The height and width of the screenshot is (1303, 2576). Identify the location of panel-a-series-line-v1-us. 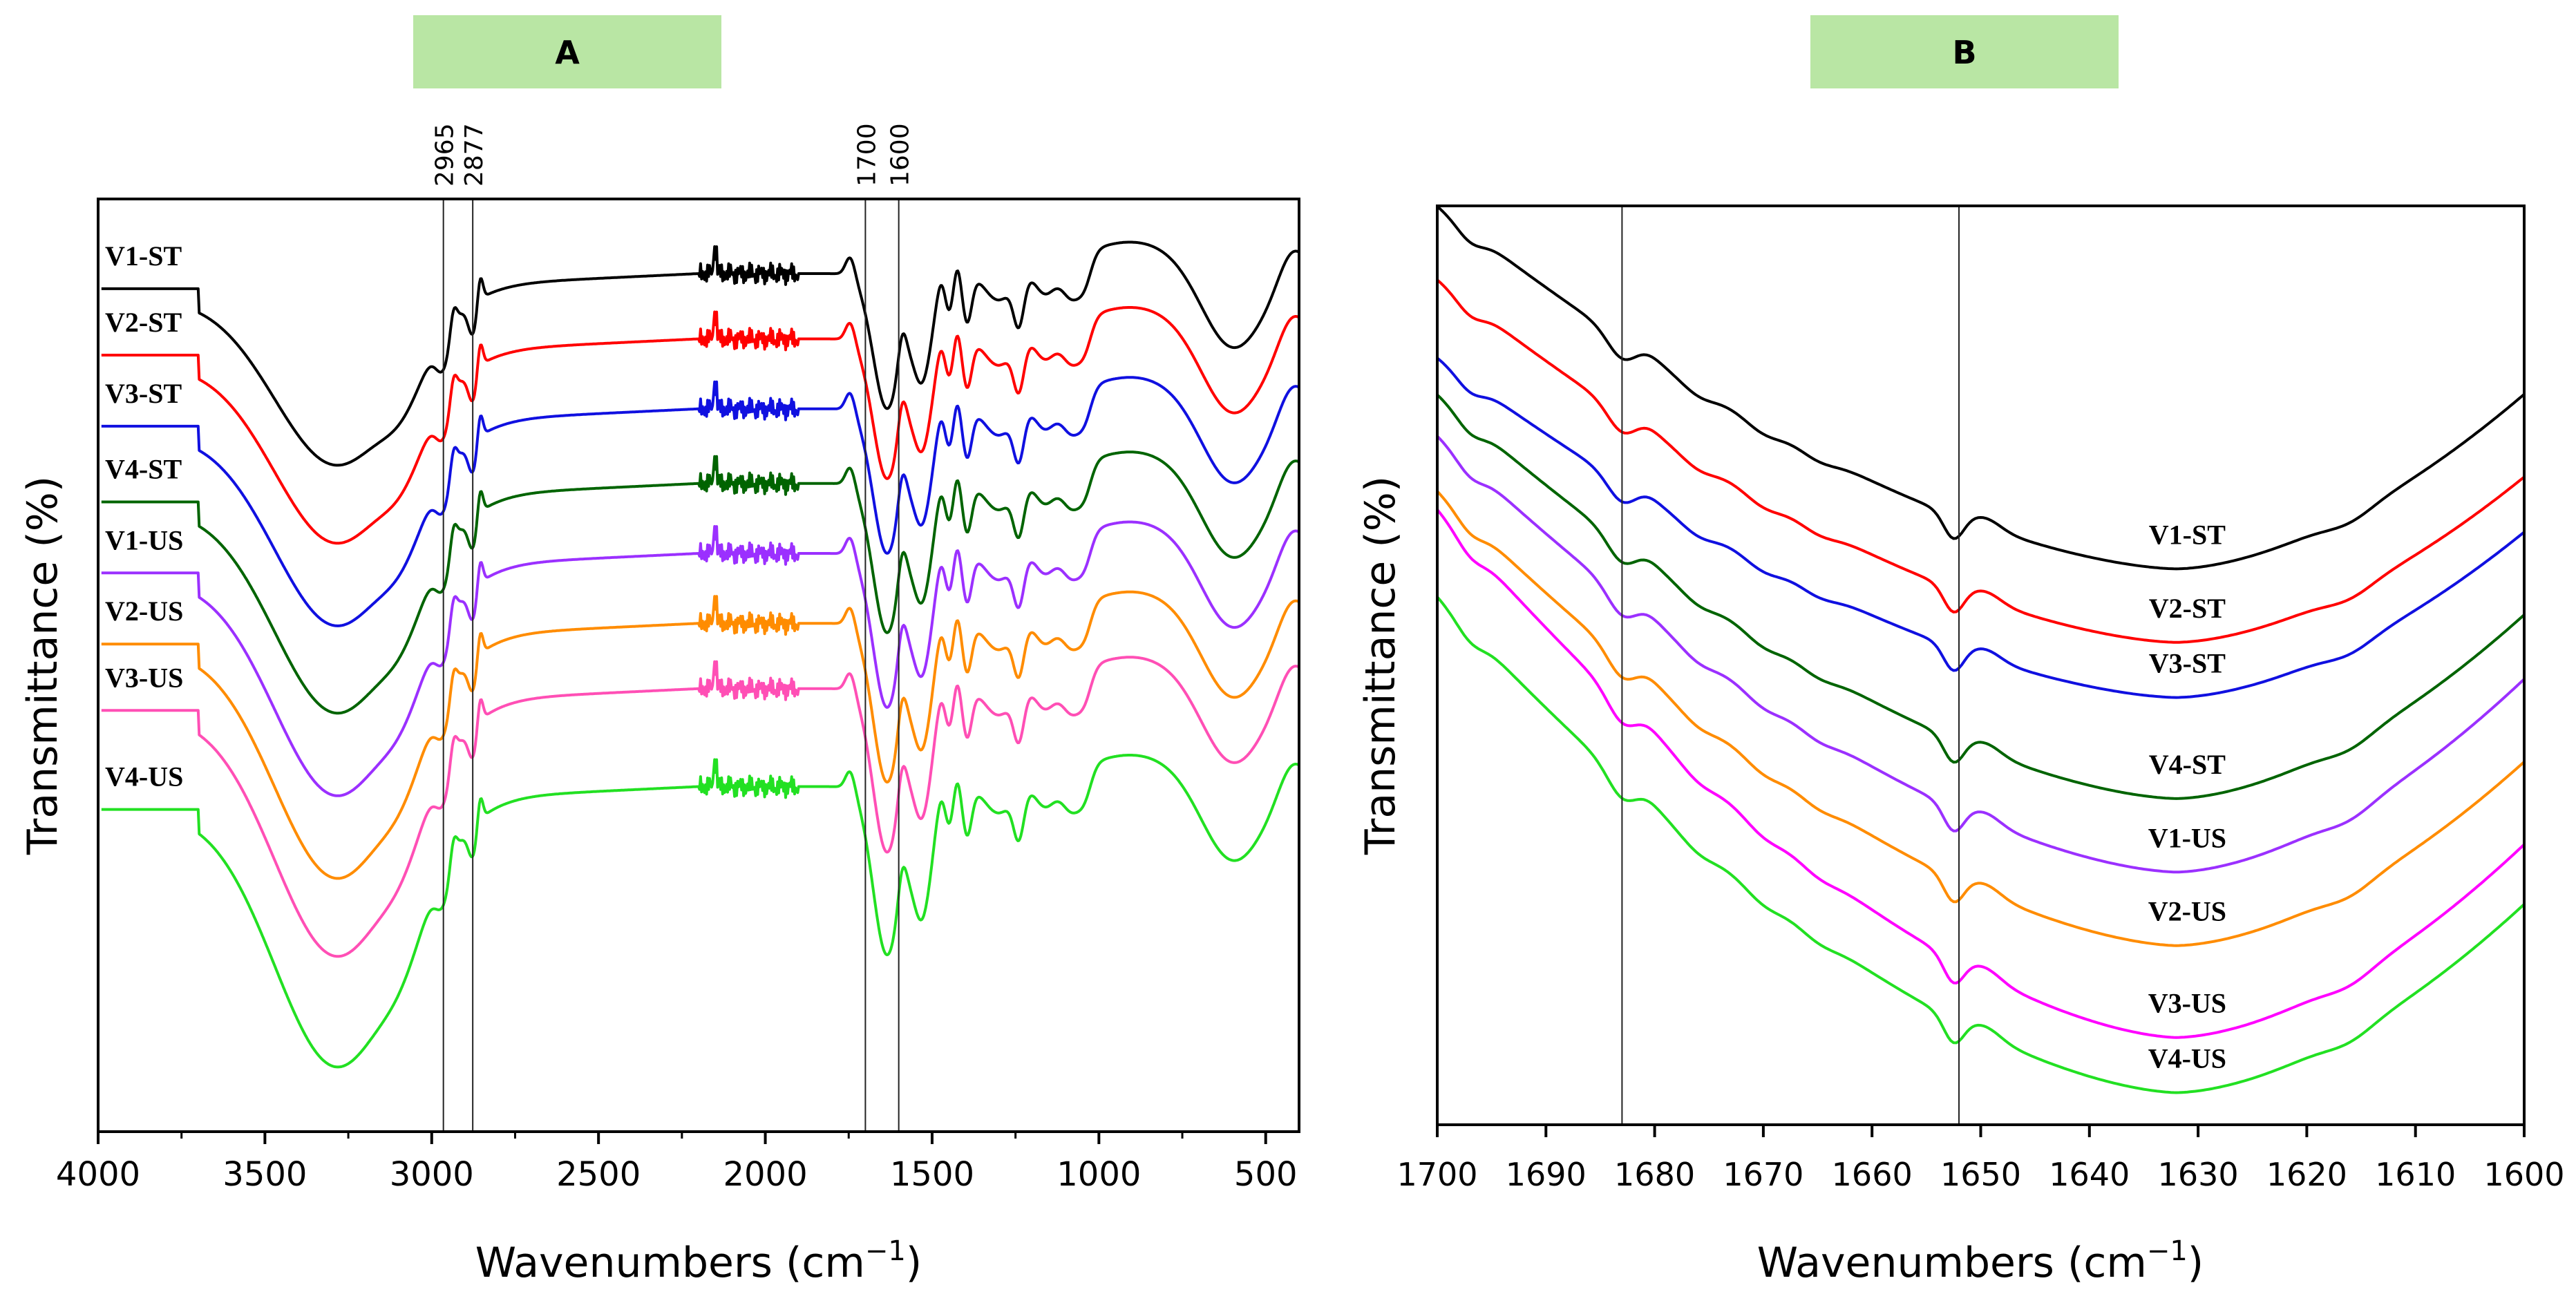
(700, 658).